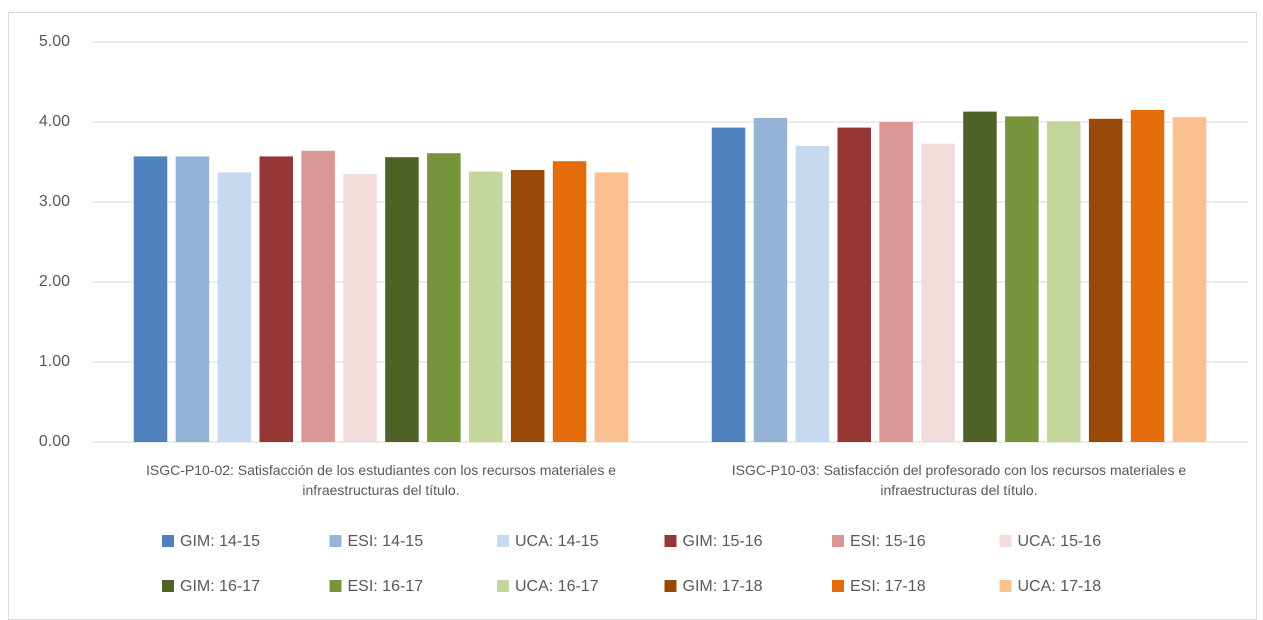  Describe the element at coordinates (1060, 541) in the screenshot. I see `legend-label: UCA: 15-16` at that location.